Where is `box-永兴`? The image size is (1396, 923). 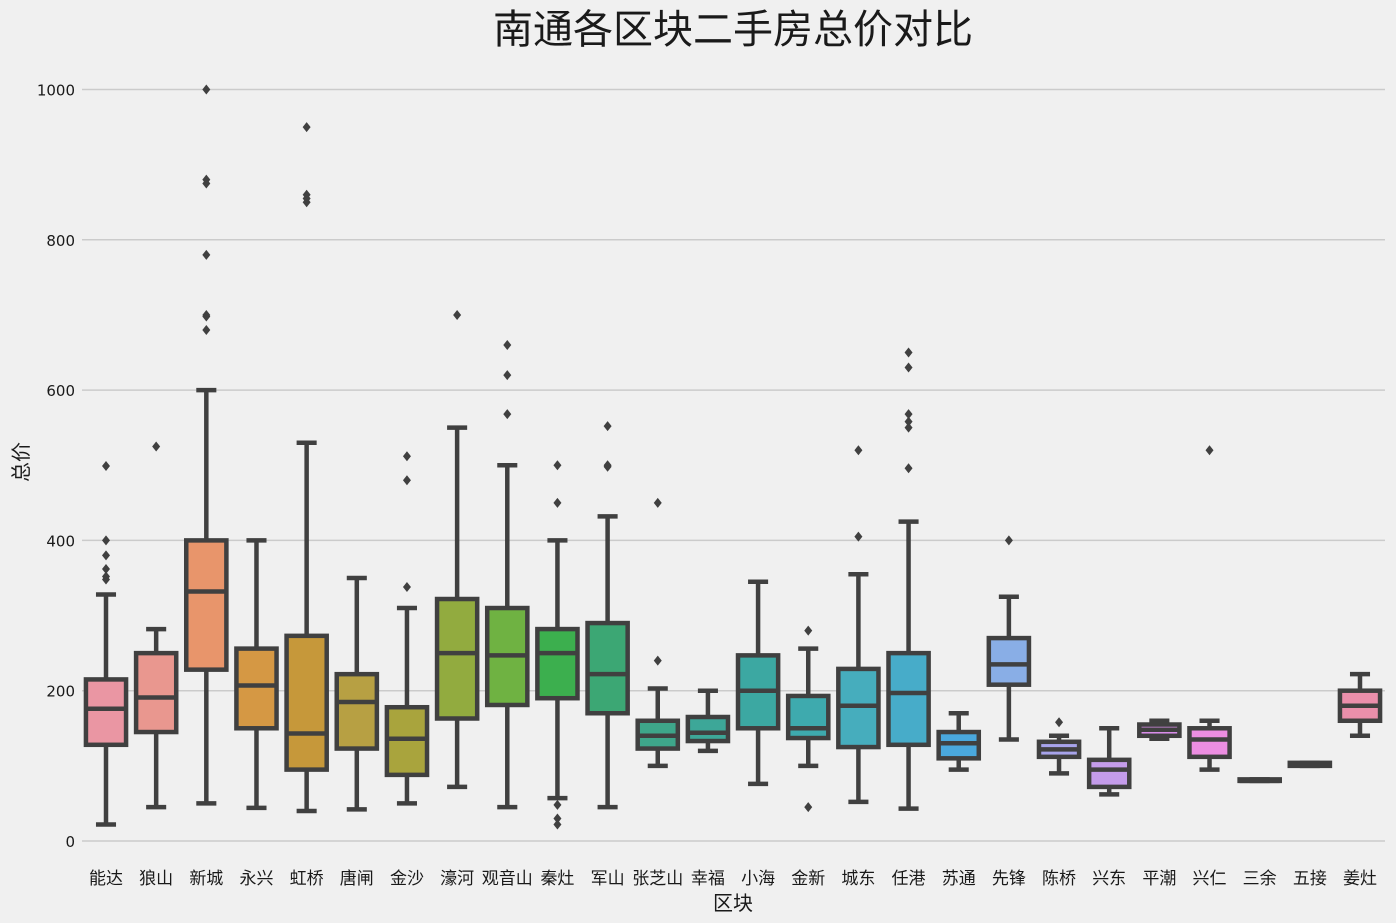 box-永兴 is located at coordinates (256, 674).